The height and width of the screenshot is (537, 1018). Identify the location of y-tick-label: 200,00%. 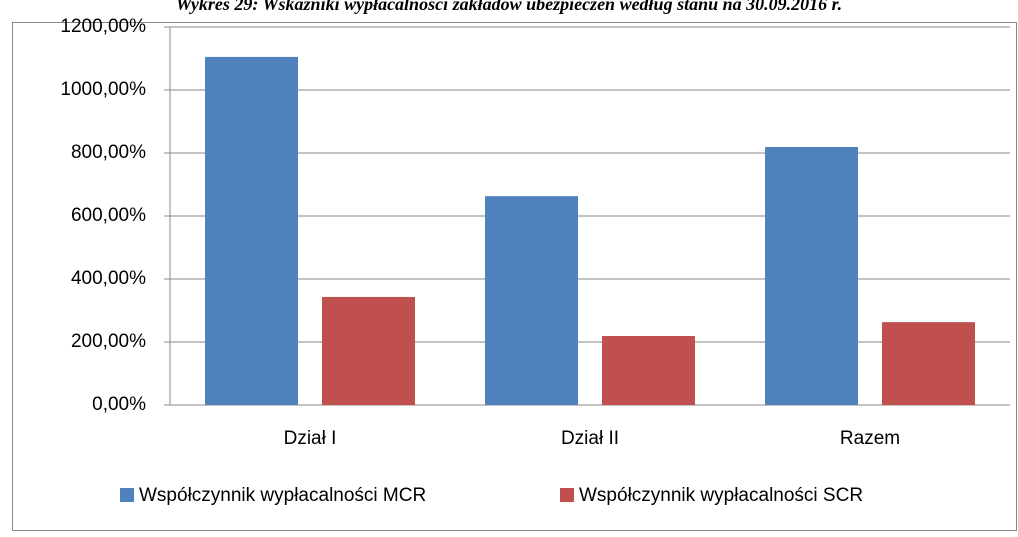
(108, 341).